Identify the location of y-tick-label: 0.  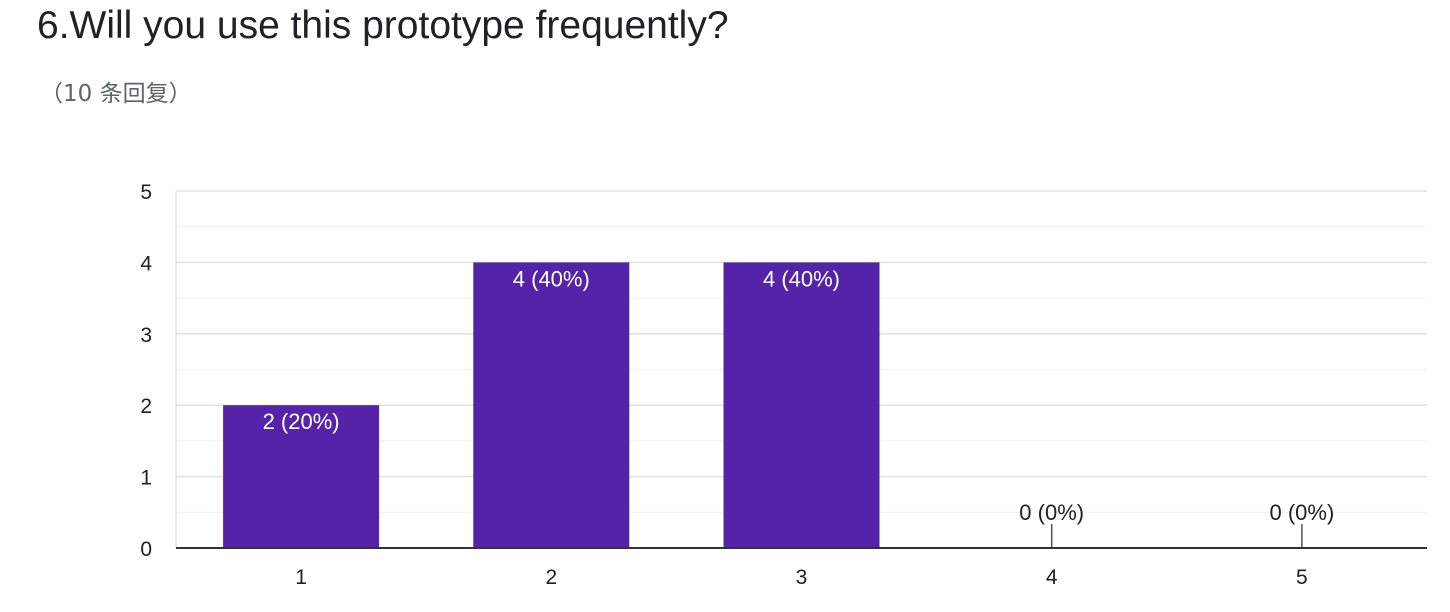
(146, 549).